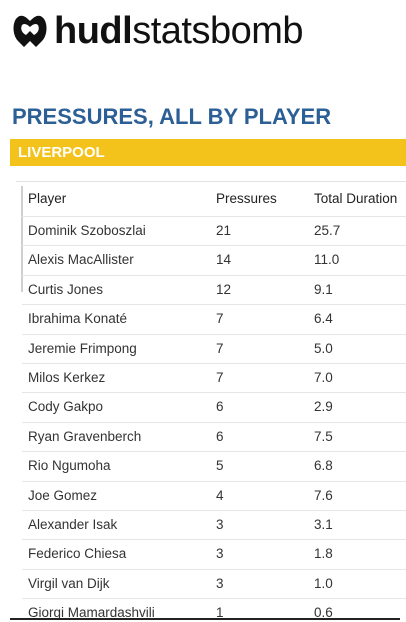 The width and height of the screenshot is (406, 622). I want to click on table-row: Milos Kerkez 7 7.0, so click(214, 379).